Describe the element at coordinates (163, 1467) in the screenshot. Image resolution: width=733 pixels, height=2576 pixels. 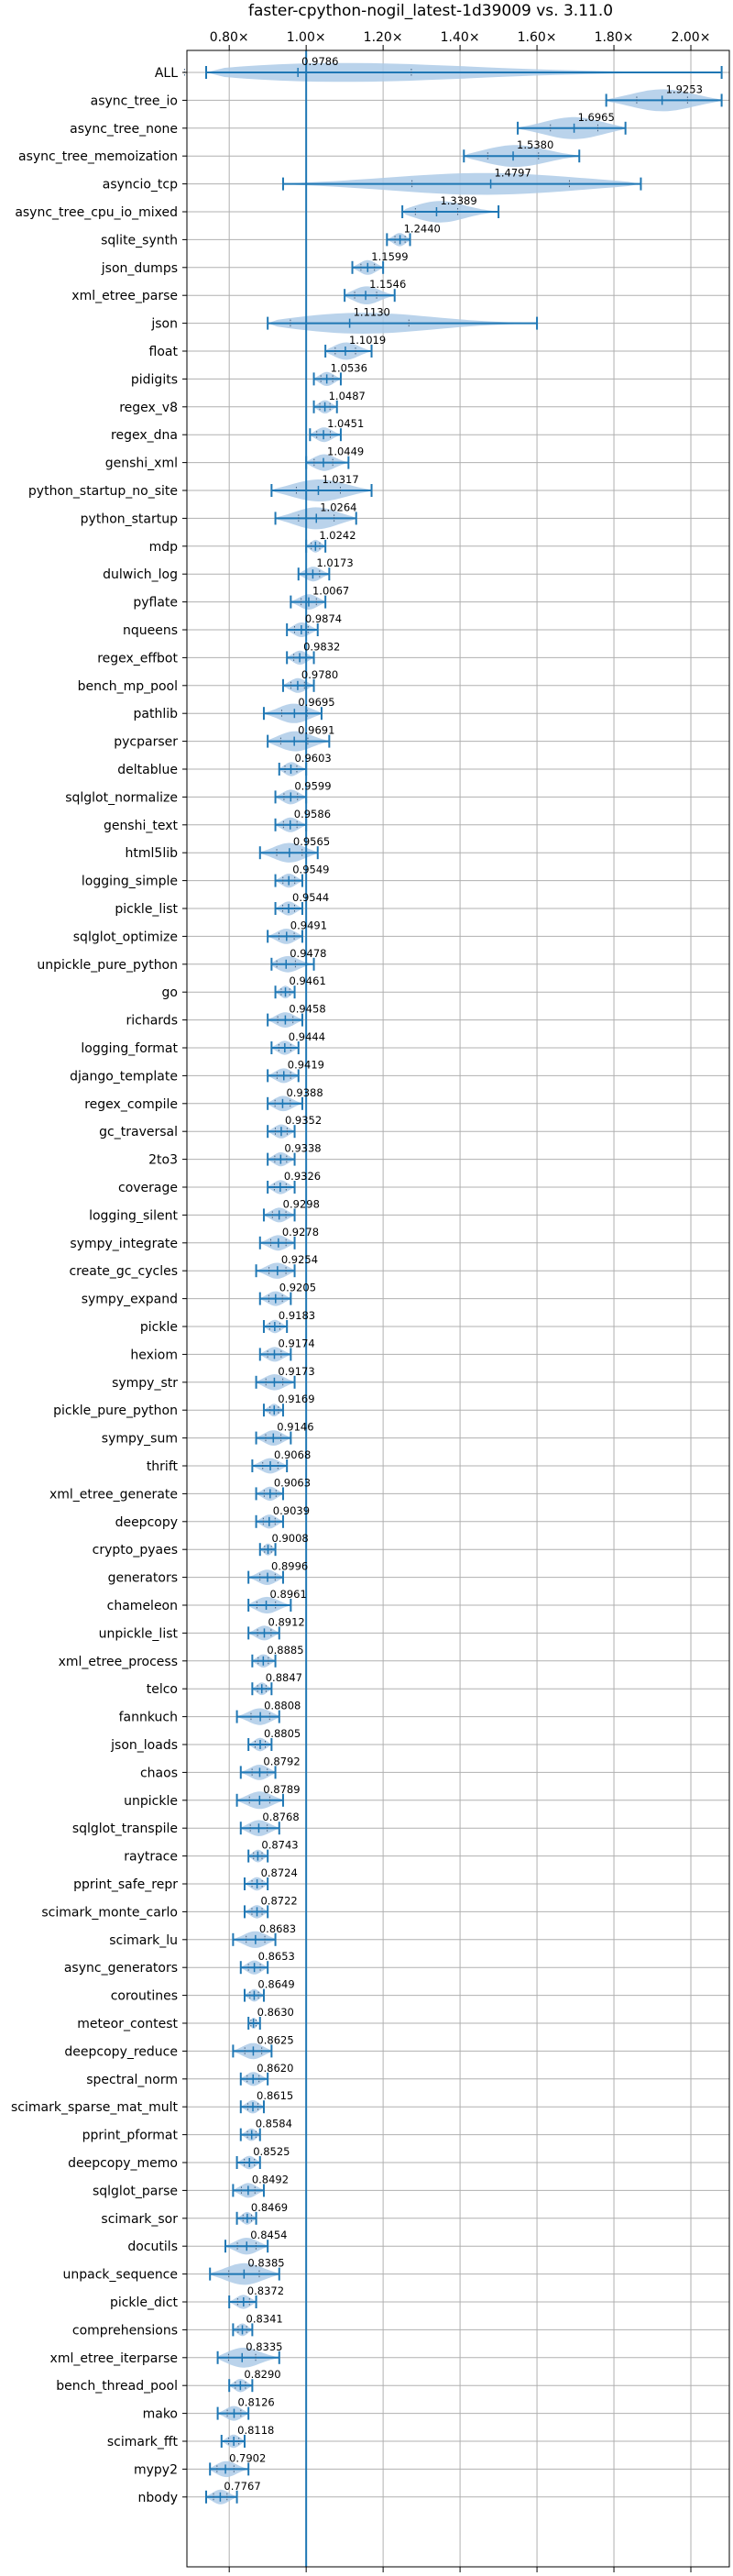
I see `benchmark-name: thrift` at that location.